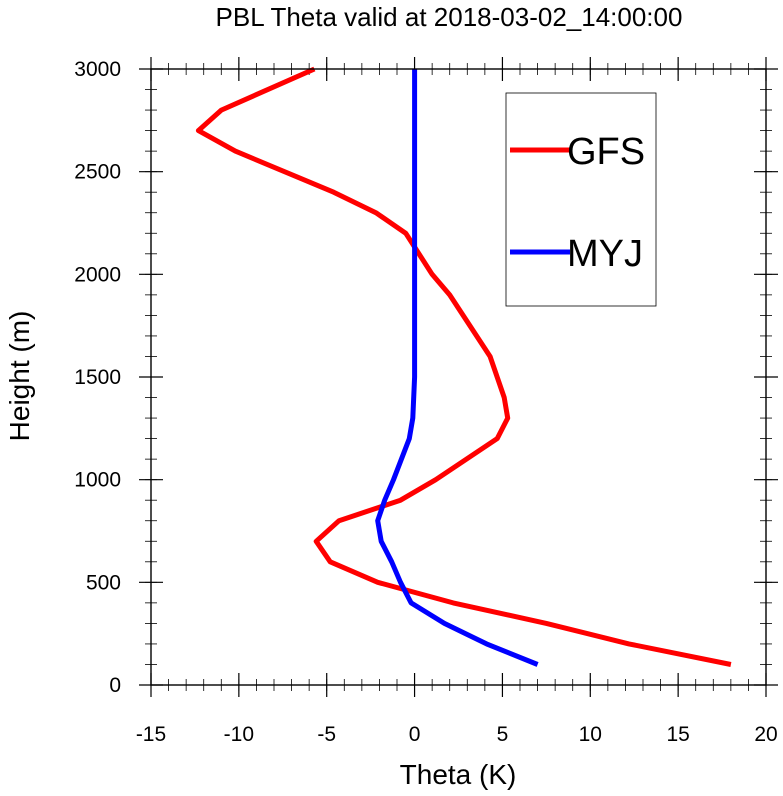  I want to click on x-tick-label: 5, so click(503, 734).